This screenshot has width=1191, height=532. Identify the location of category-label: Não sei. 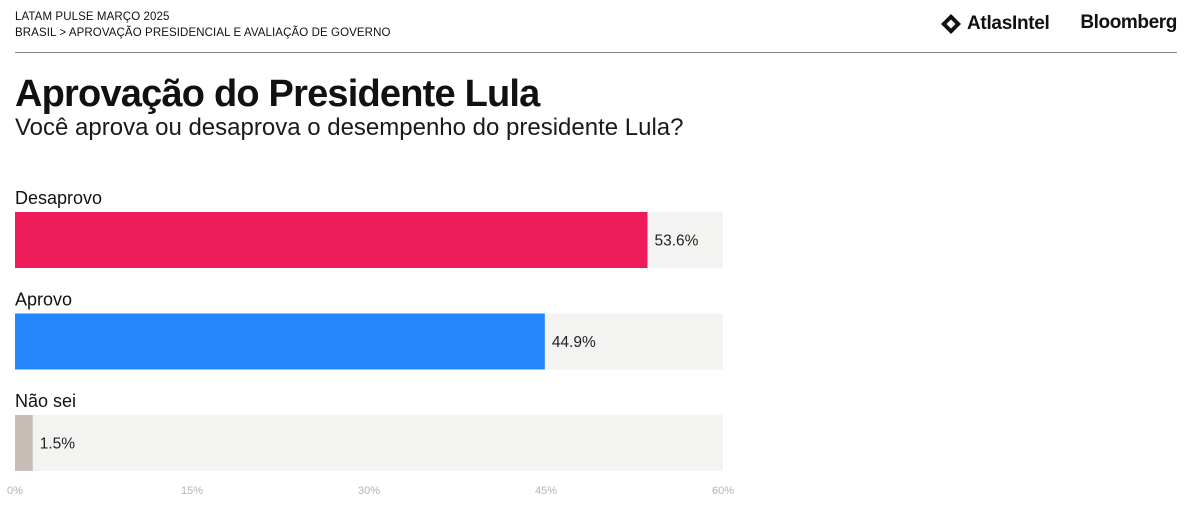
(45, 401).